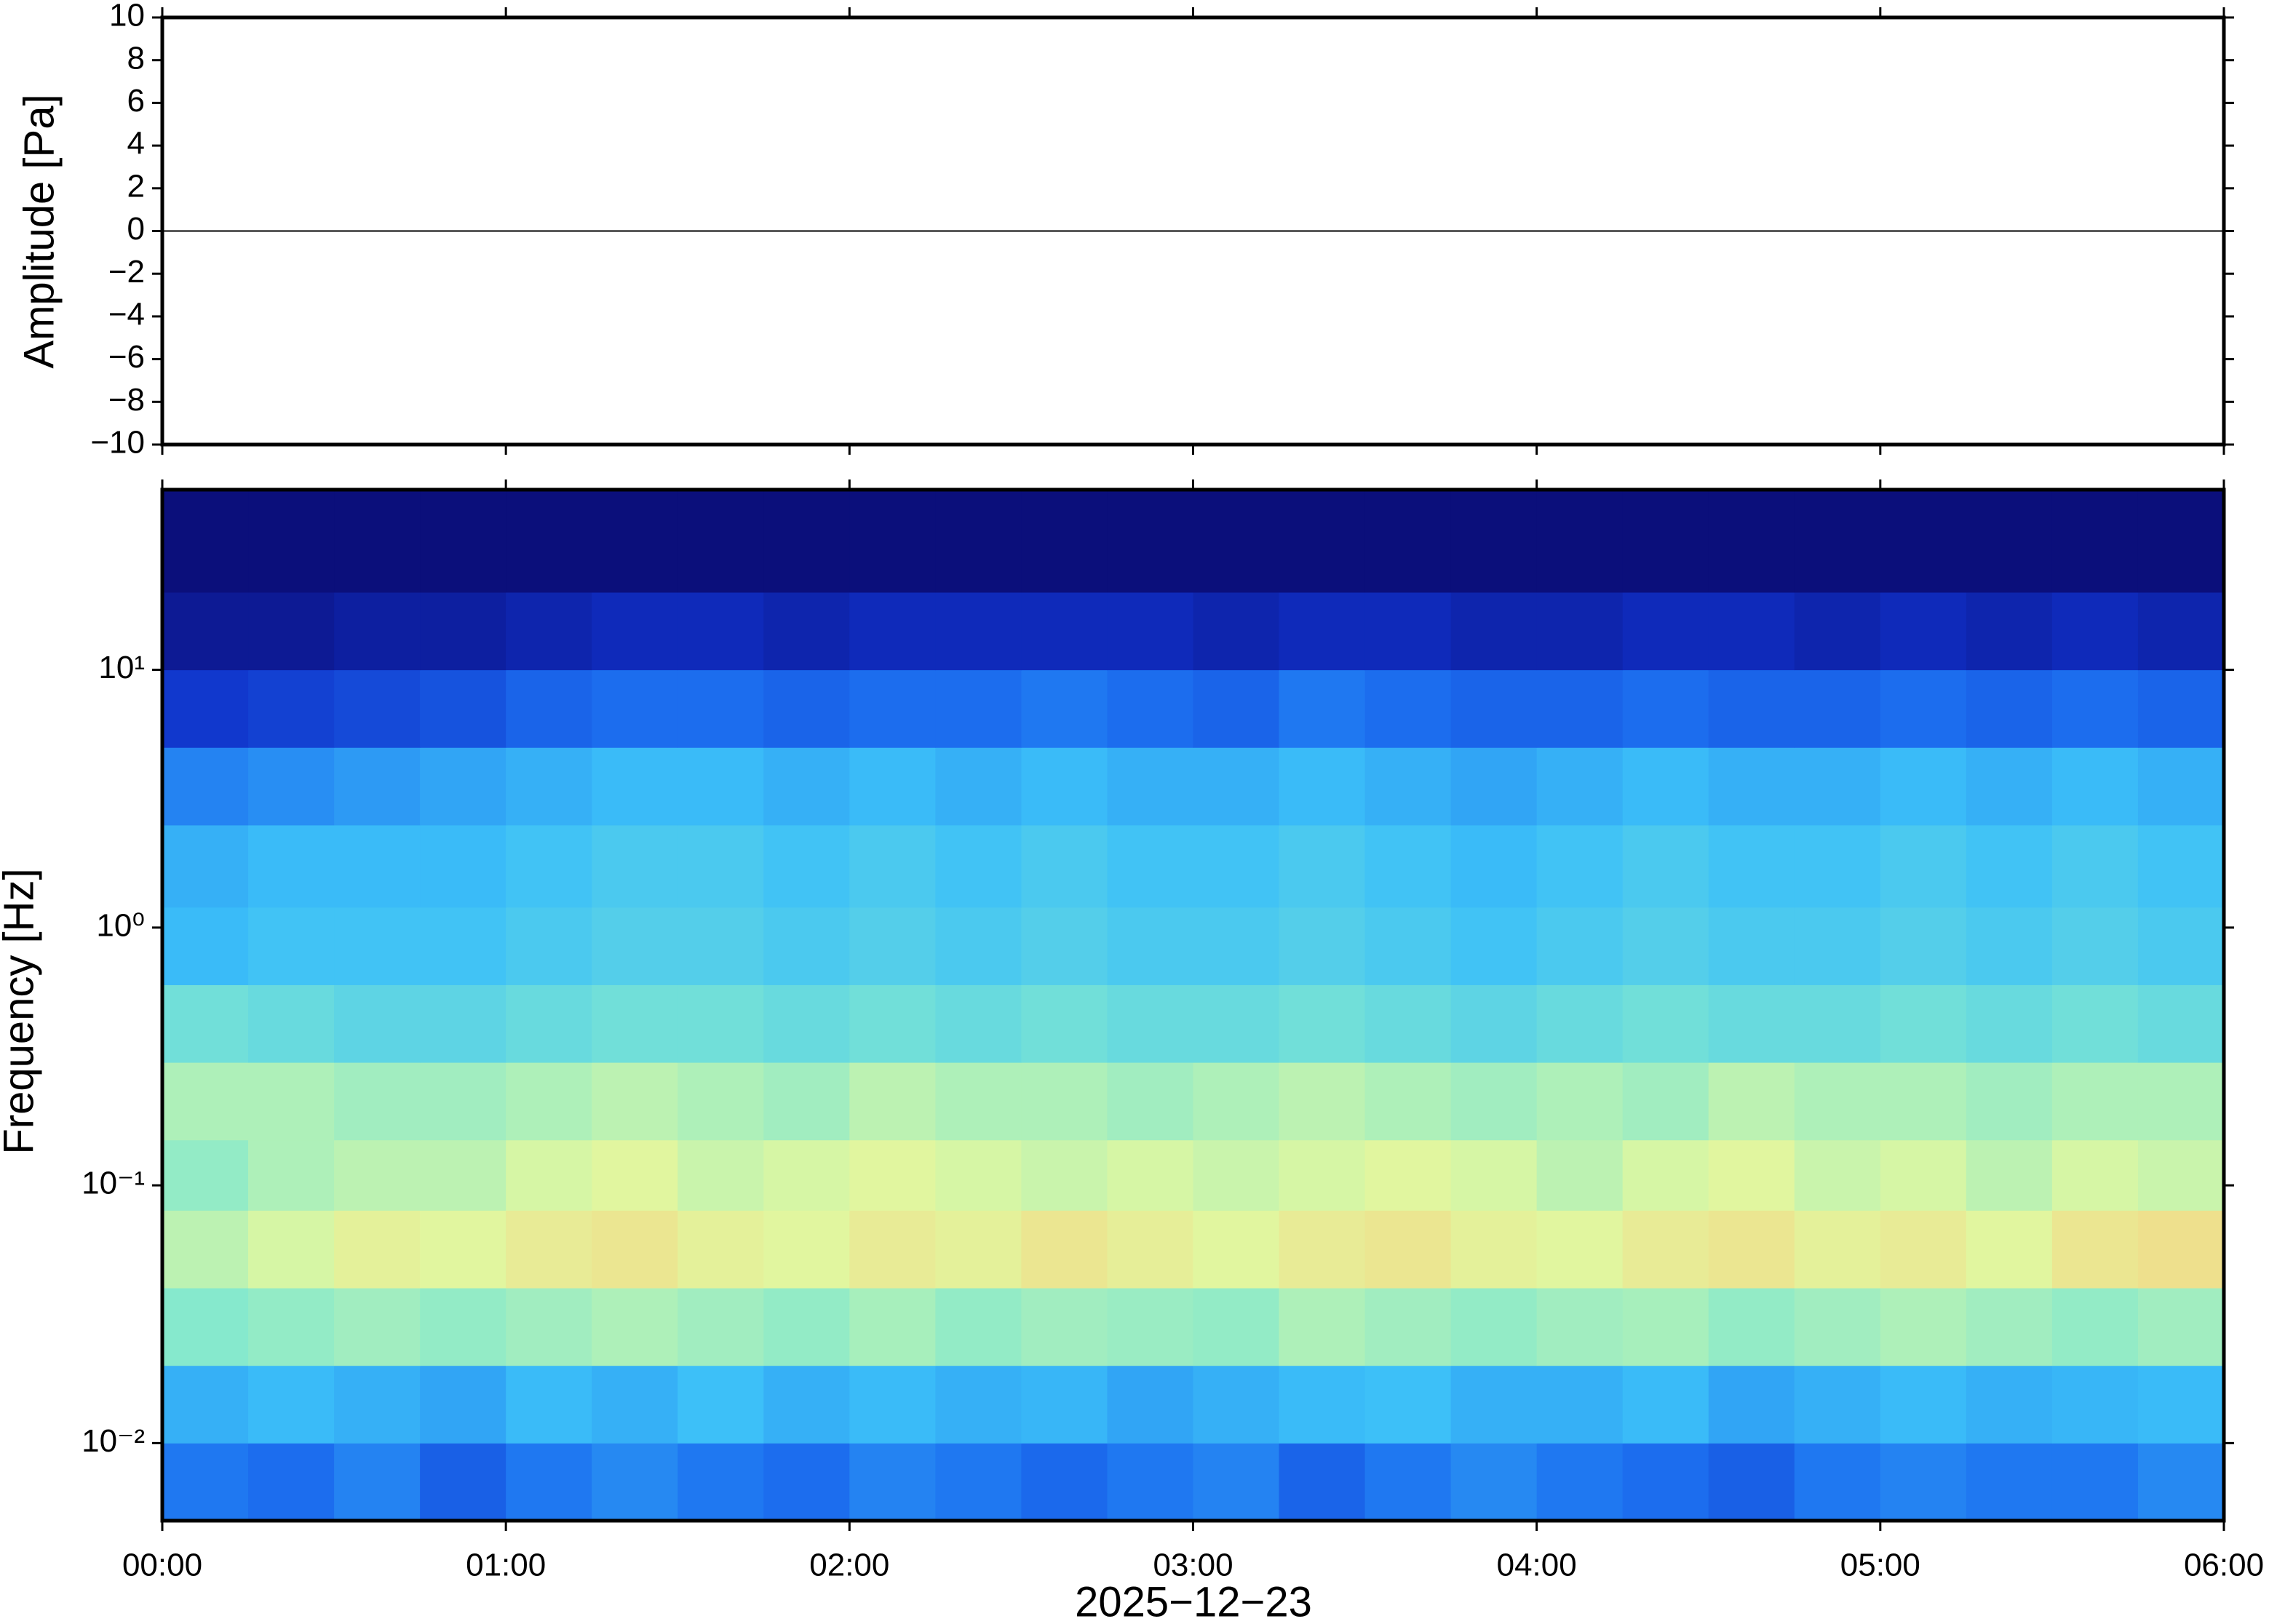 This screenshot has width=2269, height=1624. Describe the element at coordinates (136, 101) in the screenshot. I see `y-tick-label: 6` at that location.